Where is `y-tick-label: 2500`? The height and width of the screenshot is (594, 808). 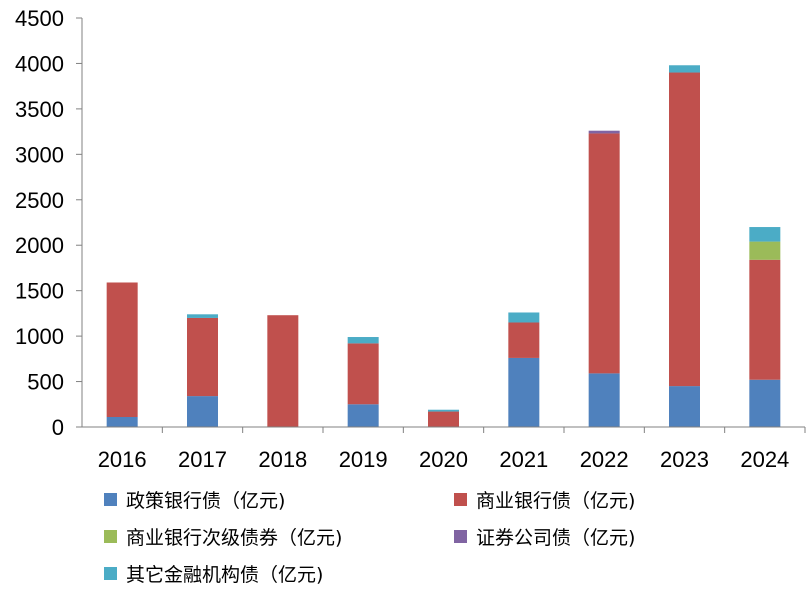 y-tick-label: 2500 is located at coordinates (39, 200).